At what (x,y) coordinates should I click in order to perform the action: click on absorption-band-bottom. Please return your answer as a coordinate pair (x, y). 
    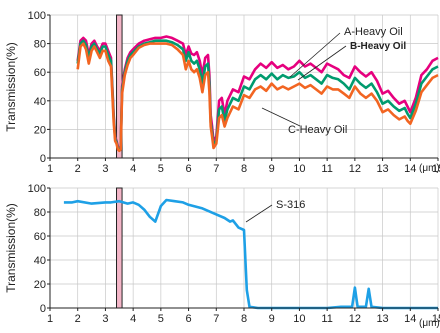
    Looking at the image, I should click on (119, 248).